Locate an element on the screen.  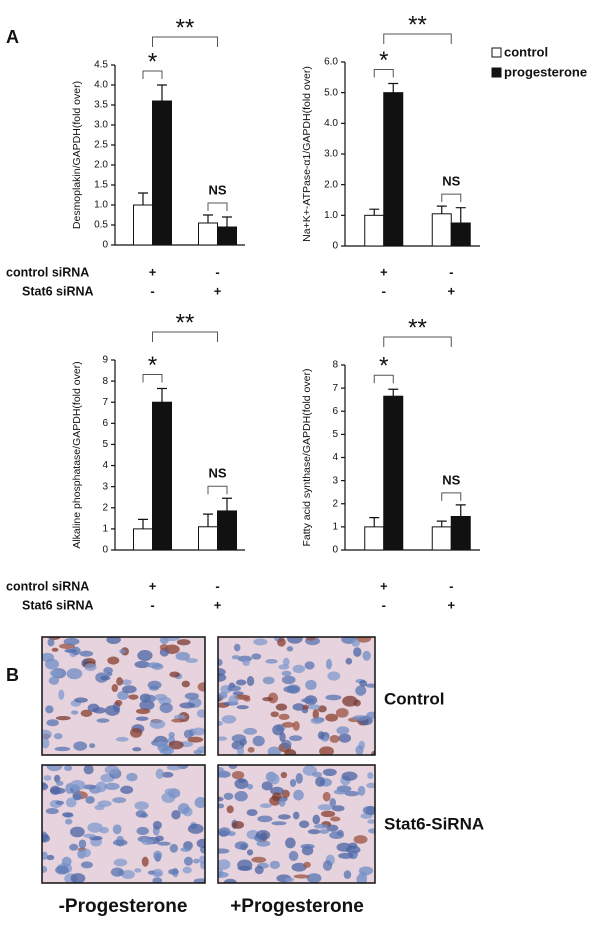
y-tick-label: 0 is located at coordinates (105, 550).